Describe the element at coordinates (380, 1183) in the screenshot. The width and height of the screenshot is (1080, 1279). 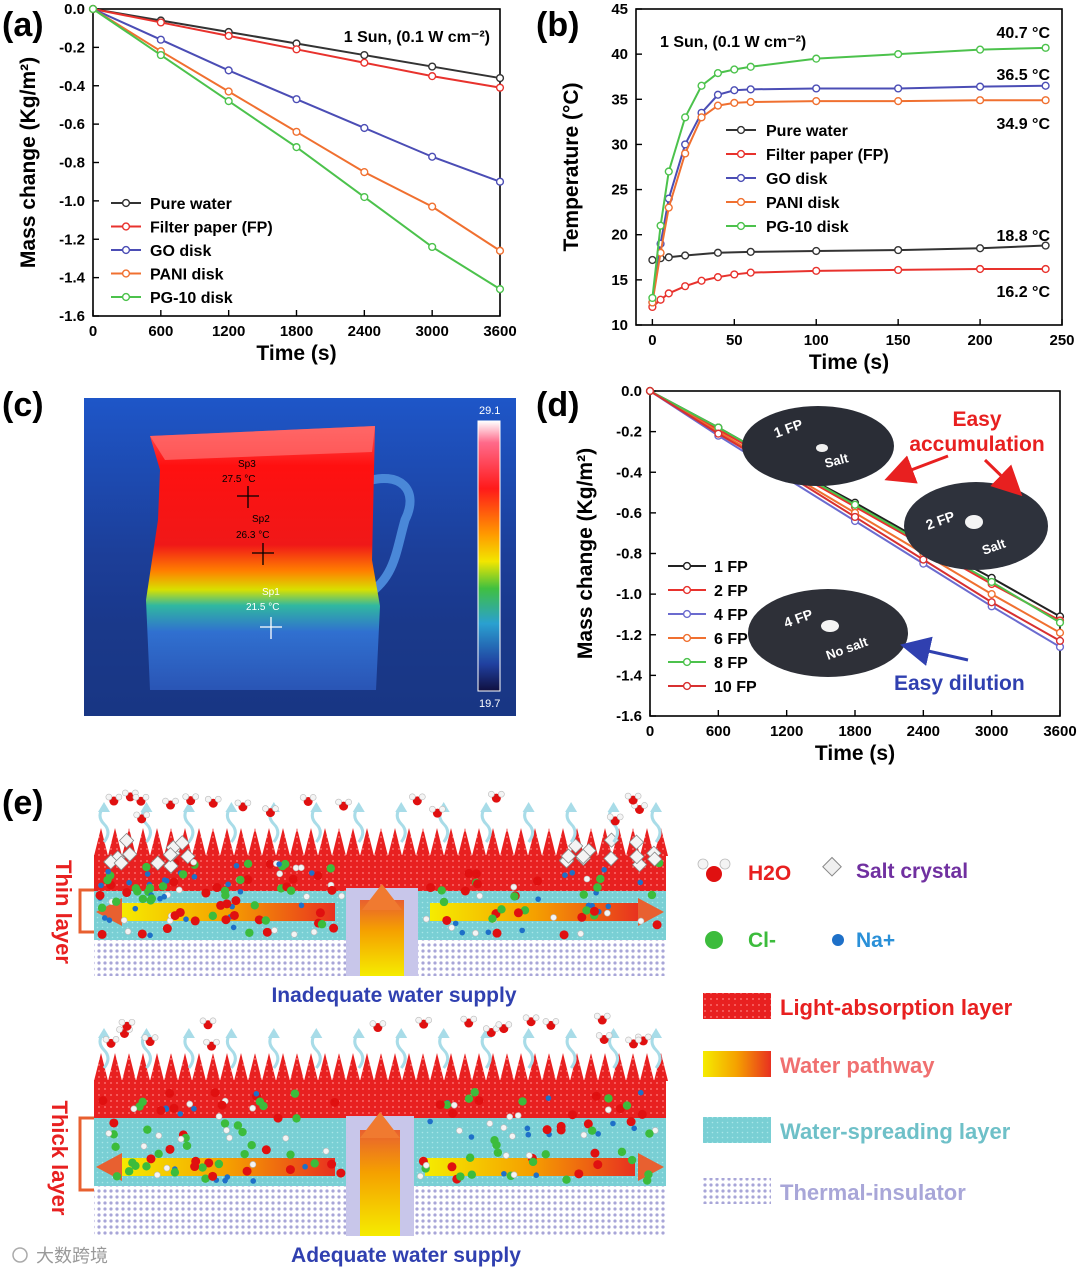
I see `water-pathway-vertical-bottom` at that location.